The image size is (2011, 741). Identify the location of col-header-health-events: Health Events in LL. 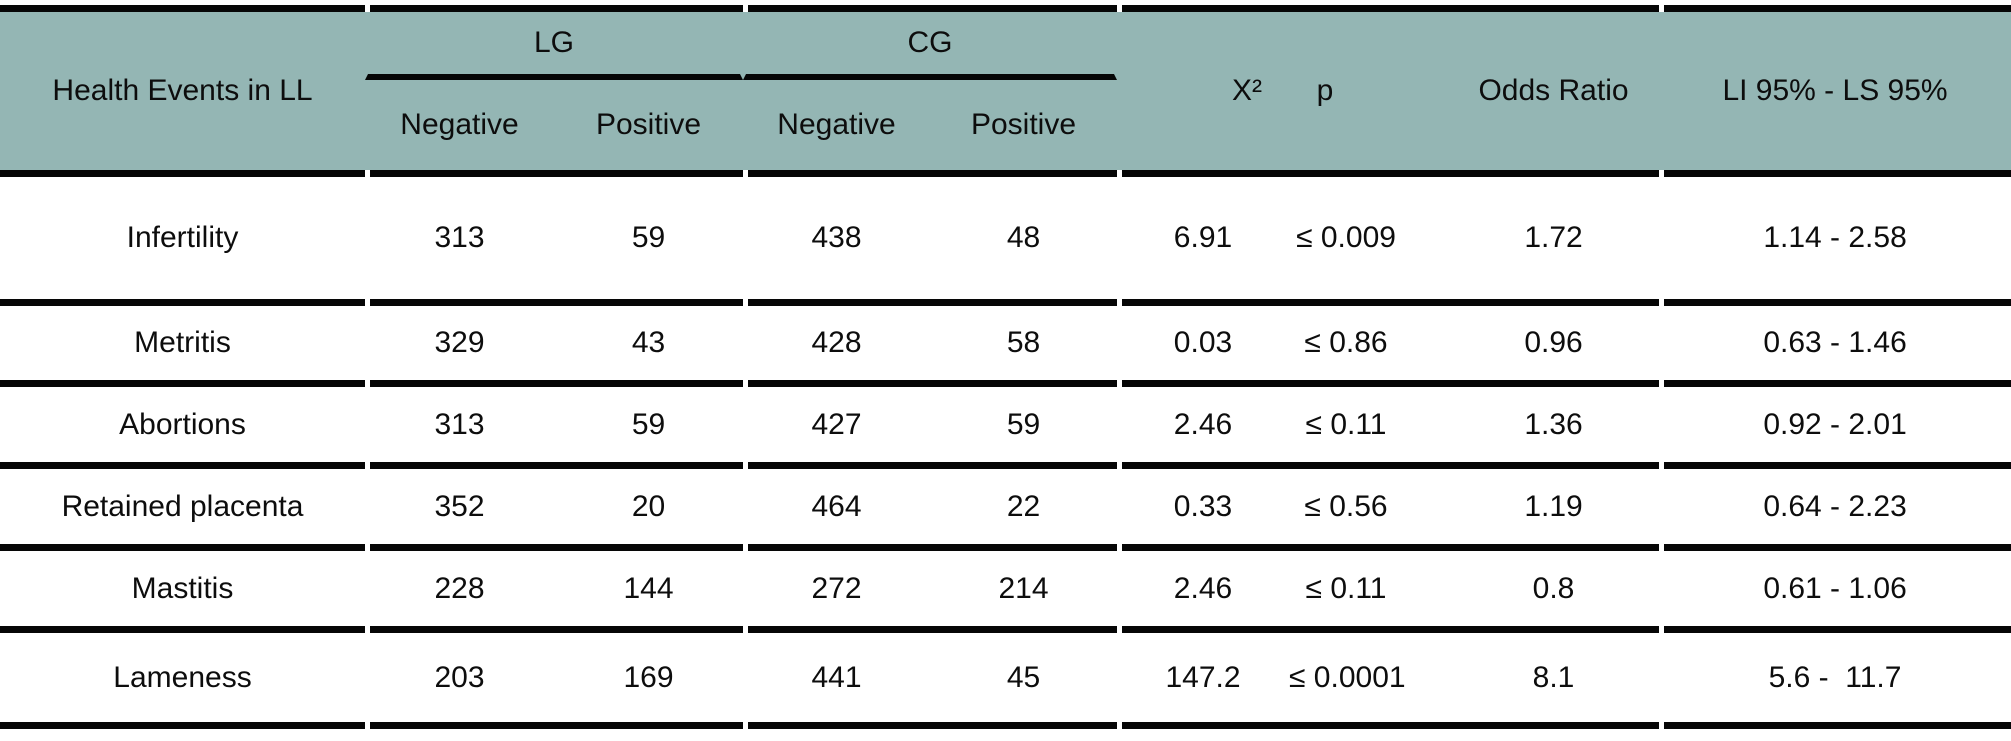
(182, 91).